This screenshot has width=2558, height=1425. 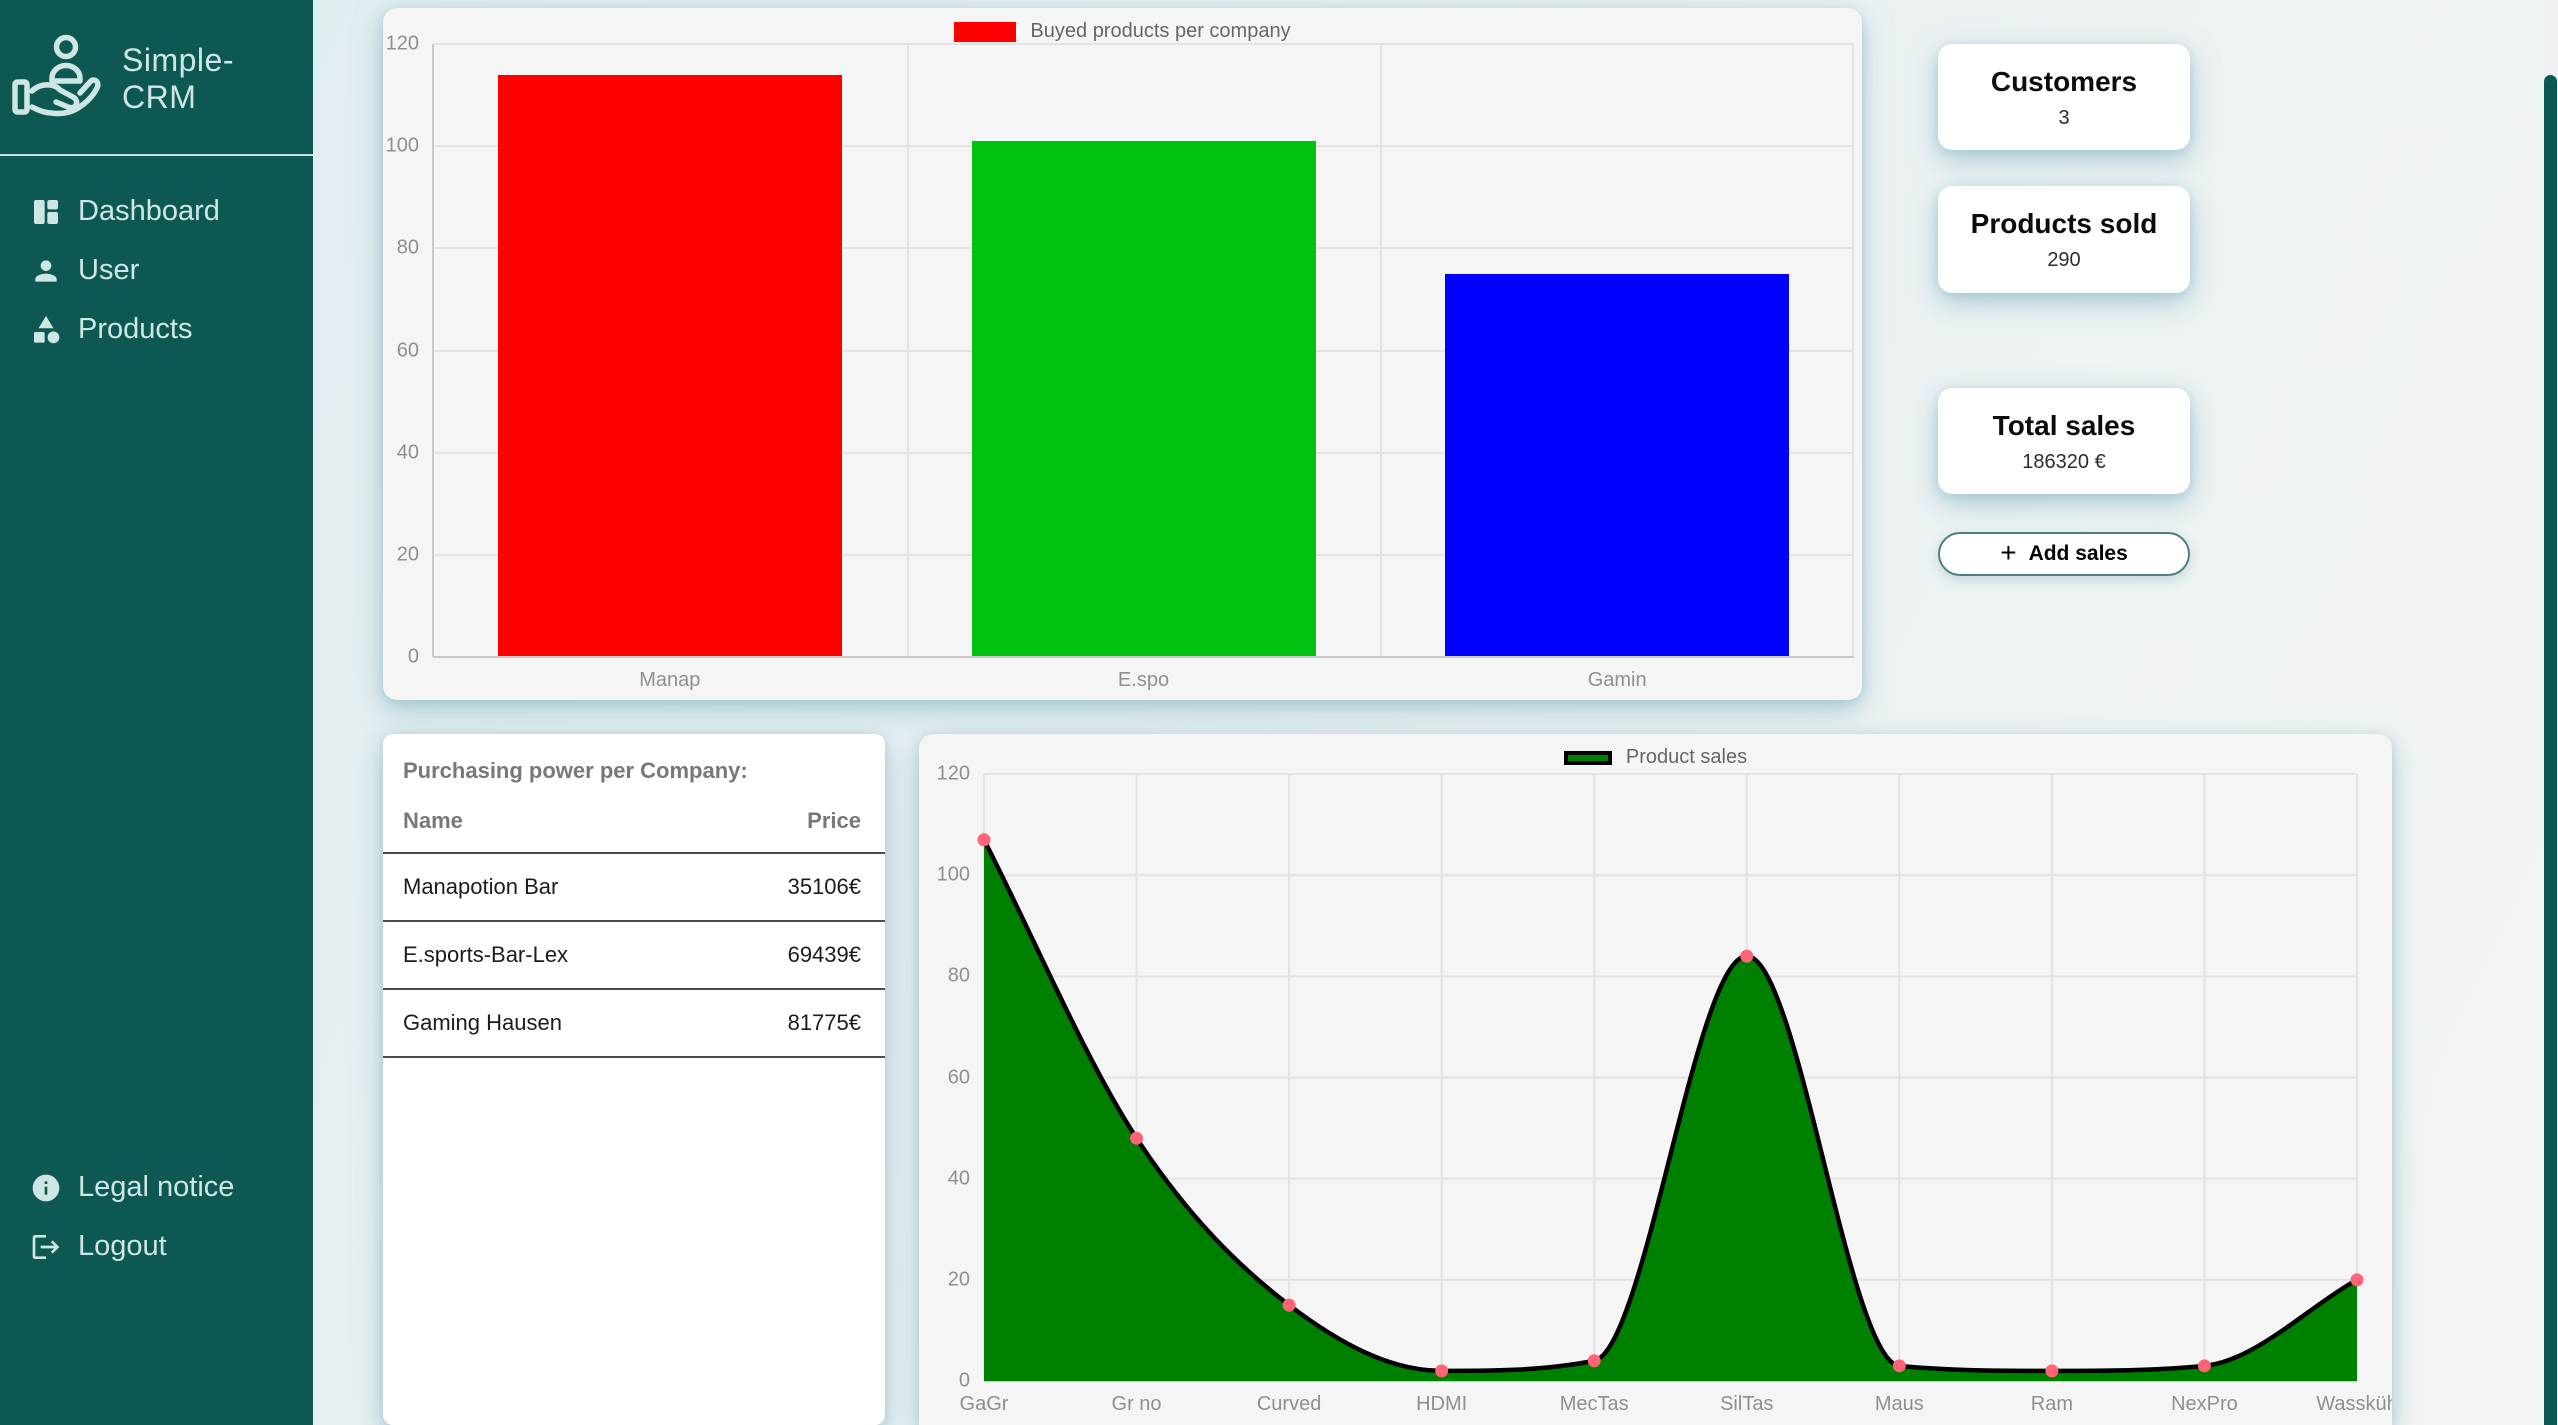 I want to click on x-axis-label: Gr no, so click(x=1136, y=1404).